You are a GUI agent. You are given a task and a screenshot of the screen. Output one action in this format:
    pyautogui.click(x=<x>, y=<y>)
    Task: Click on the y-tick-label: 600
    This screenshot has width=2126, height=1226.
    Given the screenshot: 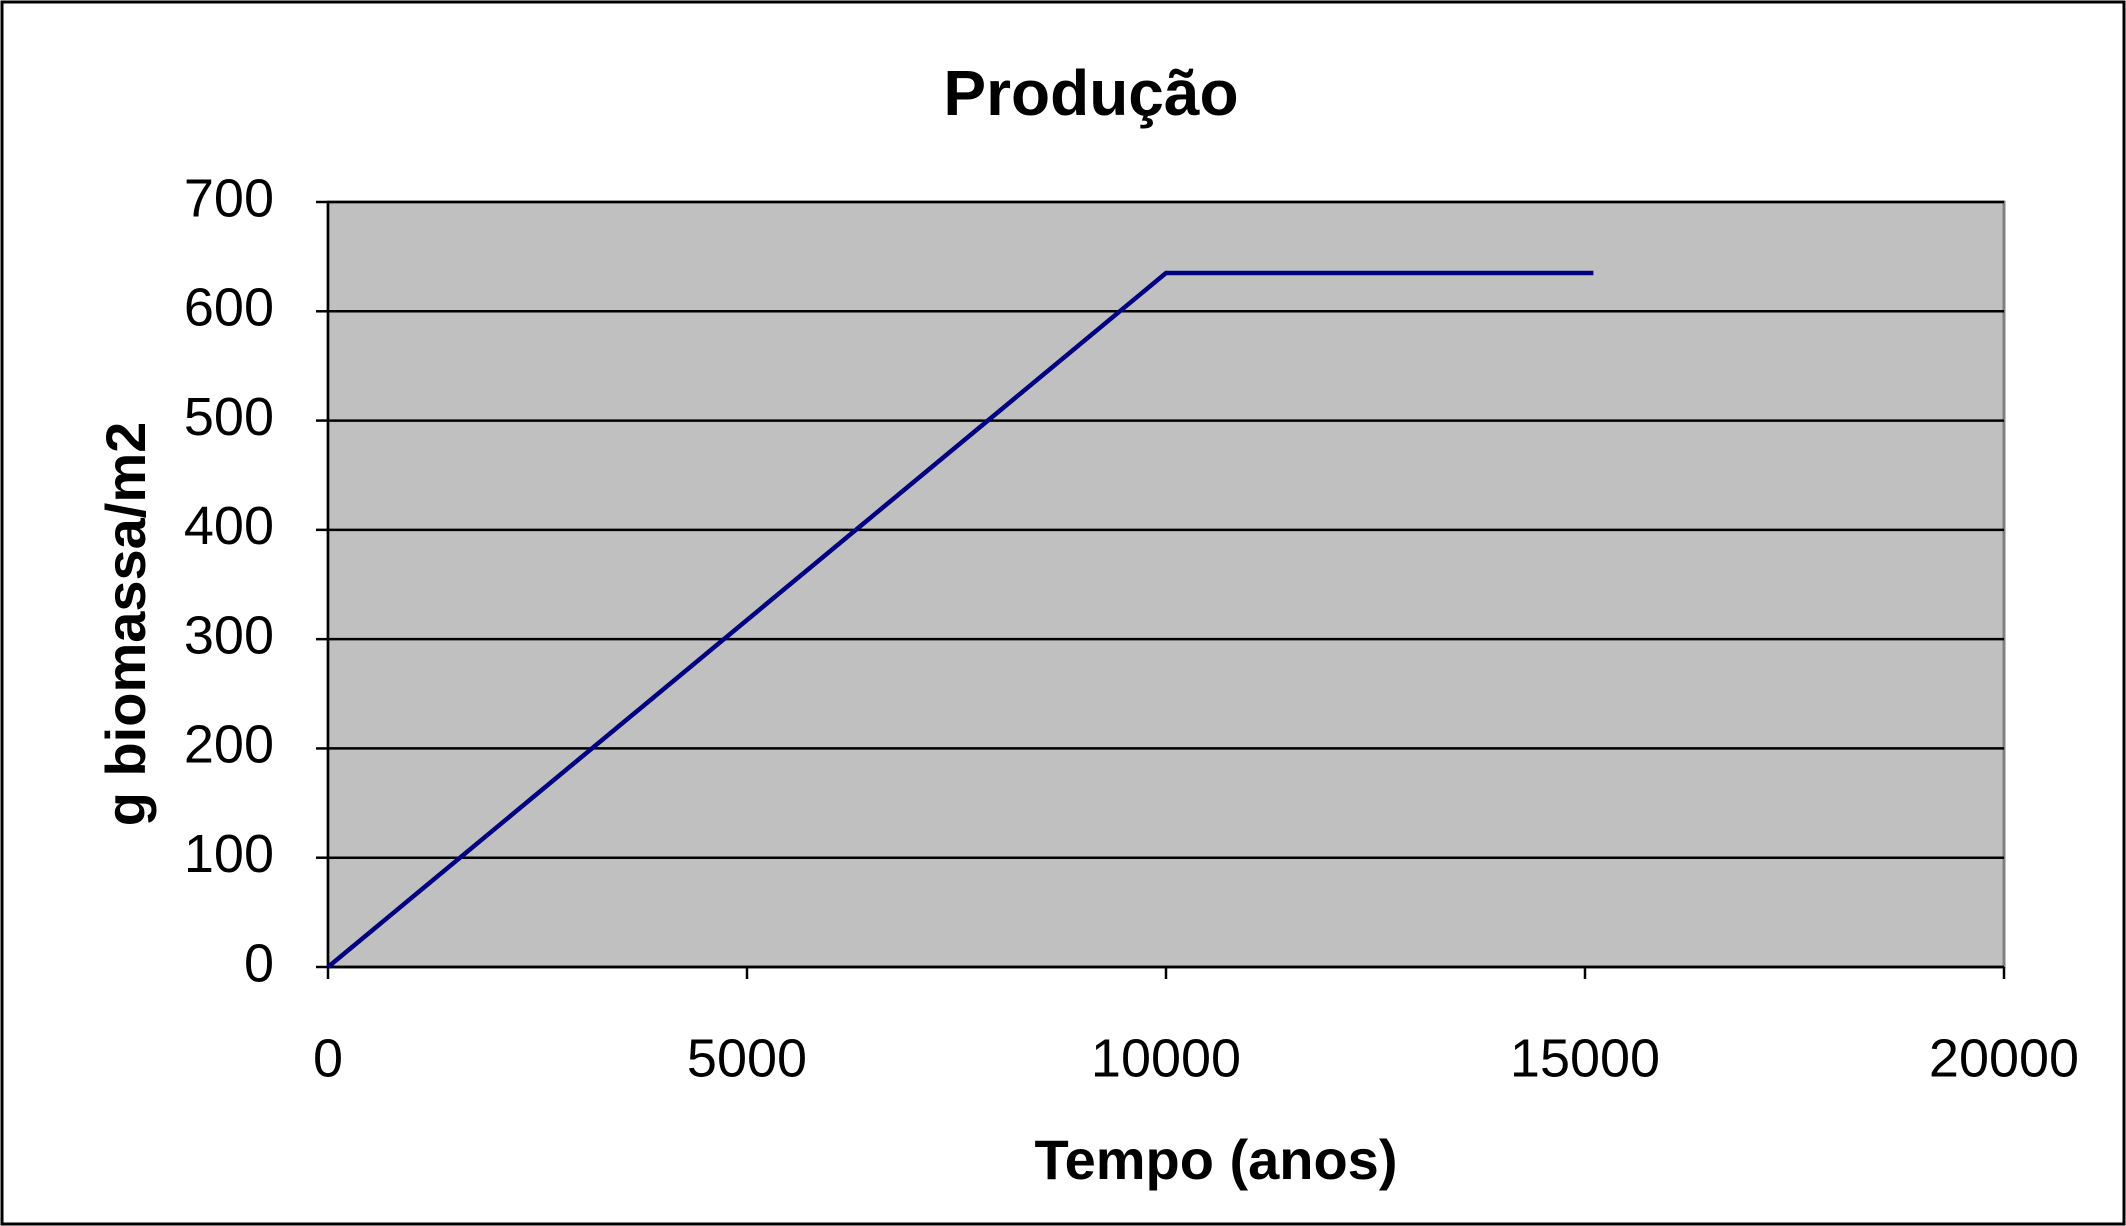 What is the action you would take?
    pyautogui.click(x=229, y=308)
    